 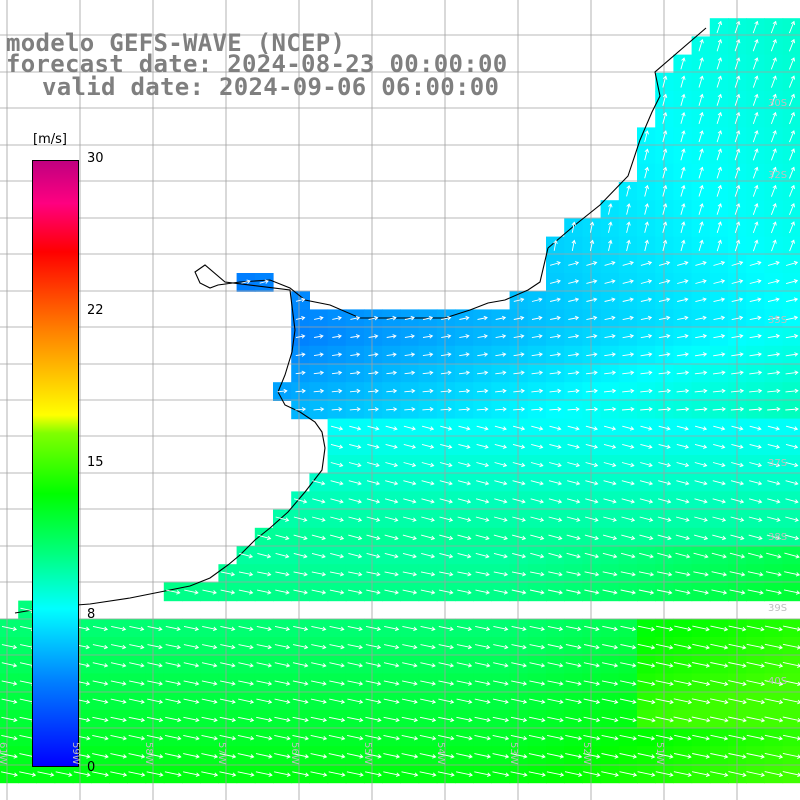 What do you see at coordinates (91, 767) in the screenshot?
I see `colorbar-tick-0: 0` at bounding box center [91, 767].